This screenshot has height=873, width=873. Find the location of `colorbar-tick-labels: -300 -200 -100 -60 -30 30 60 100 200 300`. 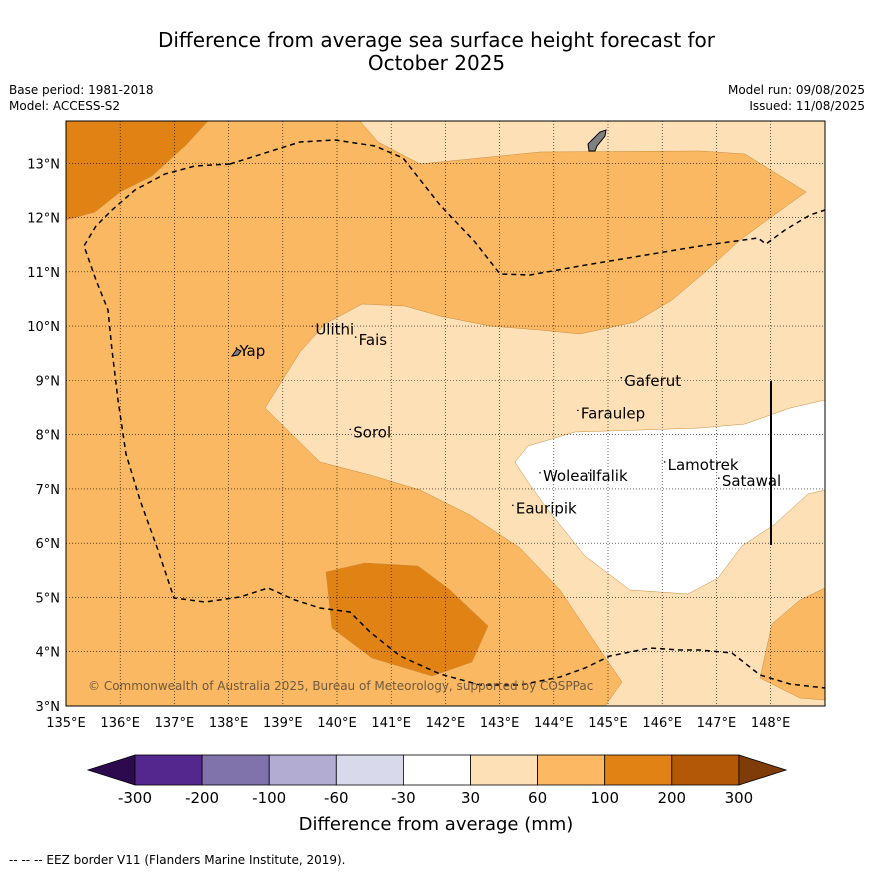

colorbar-tick-labels: -300 -200 -100 -60 -30 30 60 100 200 300 is located at coordinates (435, 798).